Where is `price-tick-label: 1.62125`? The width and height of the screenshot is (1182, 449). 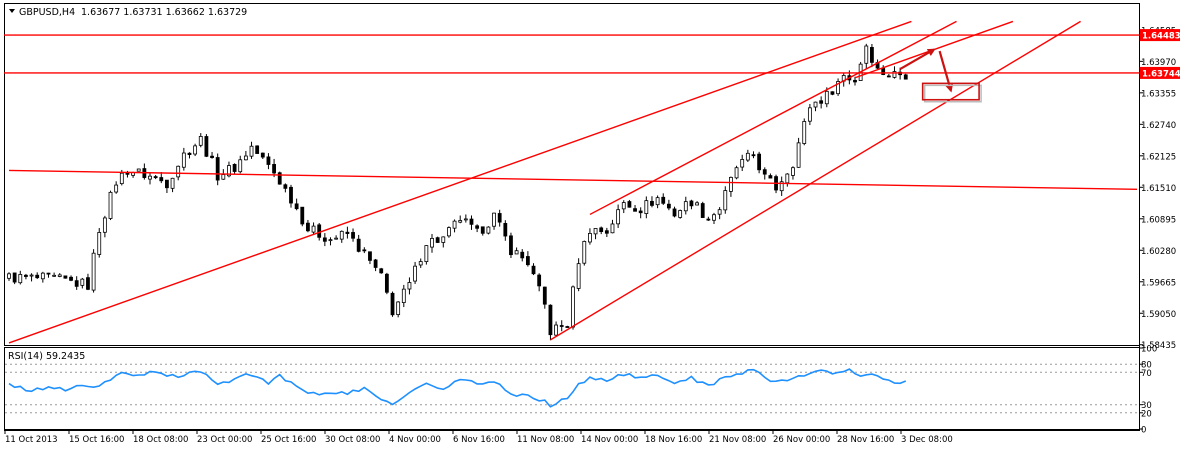
price-tick-label: 1.62125 is located at coordinates (1158, 157).